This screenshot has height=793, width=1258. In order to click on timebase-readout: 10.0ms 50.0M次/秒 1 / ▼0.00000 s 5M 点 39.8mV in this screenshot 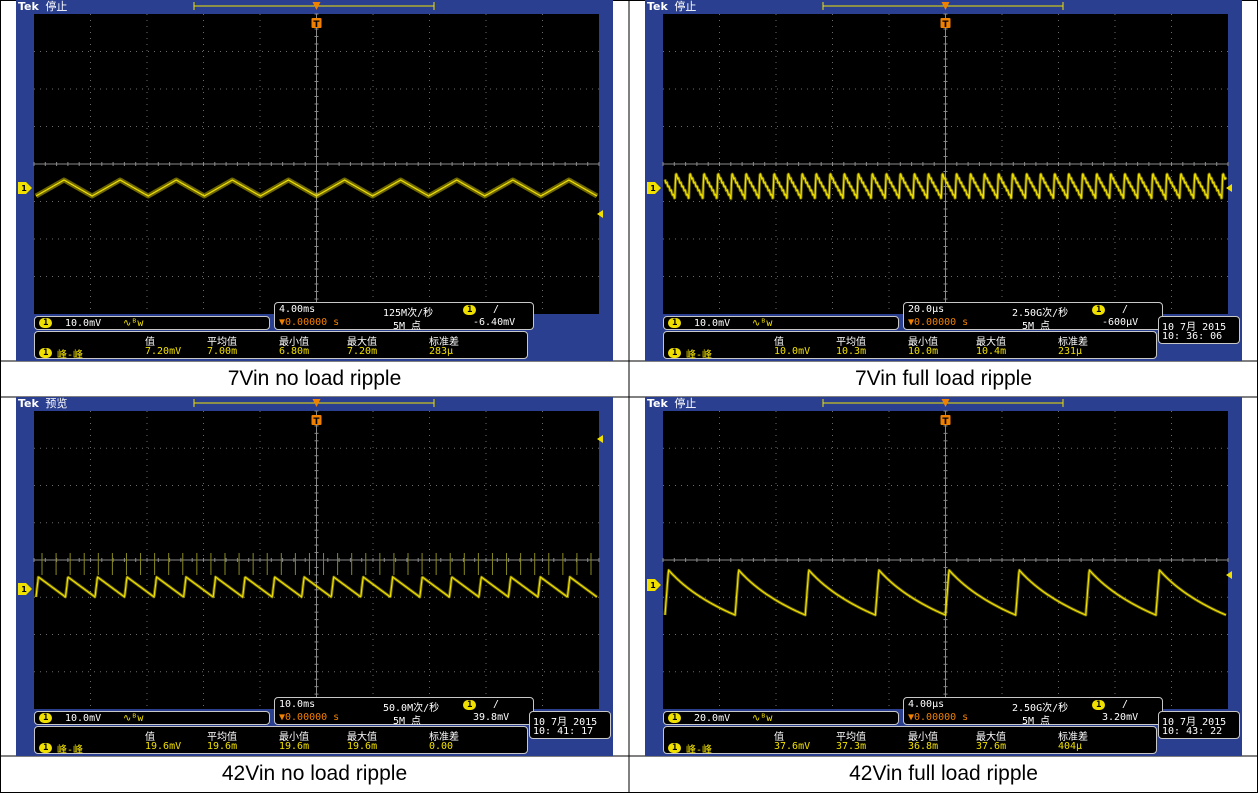, I will do `click(404, 712)`.